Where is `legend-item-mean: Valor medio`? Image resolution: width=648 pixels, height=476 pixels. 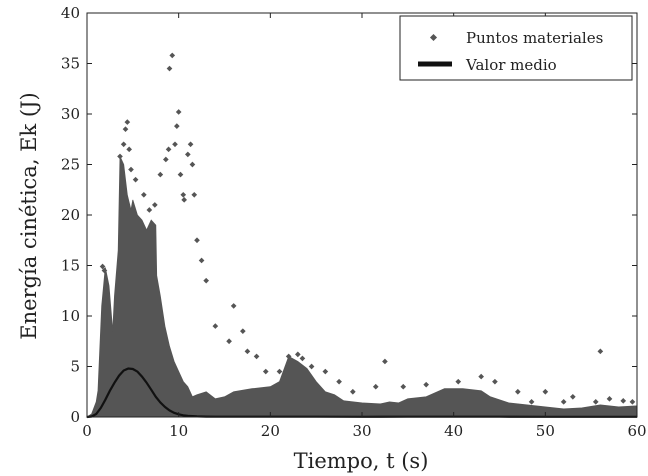
legend-item-mean: Valor medio is located at coordinates (487, 65).